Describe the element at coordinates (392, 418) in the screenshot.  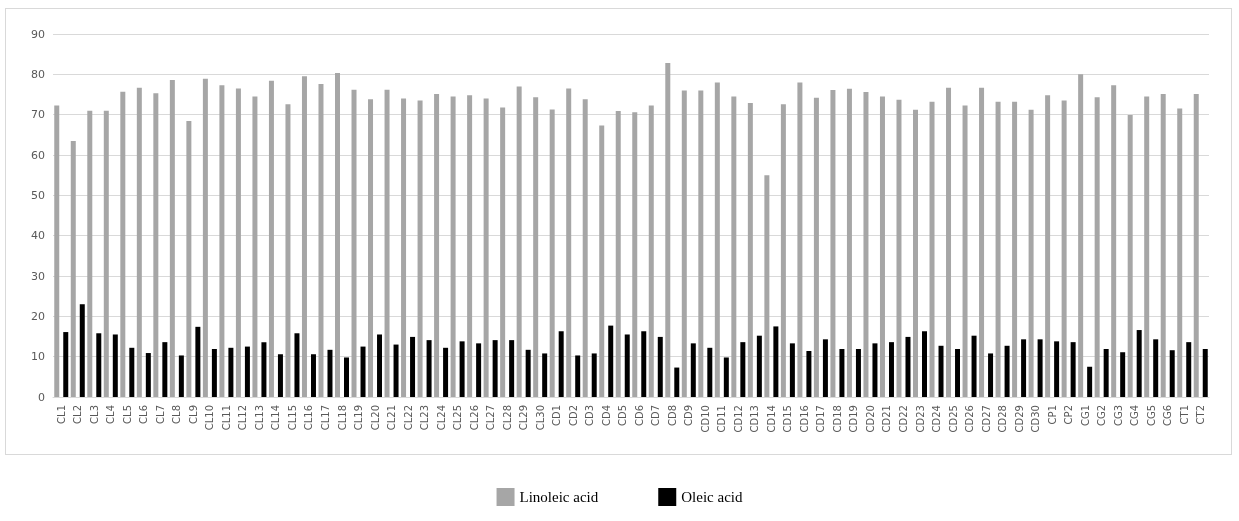
I see `x-tick-label: CL21` at that location.